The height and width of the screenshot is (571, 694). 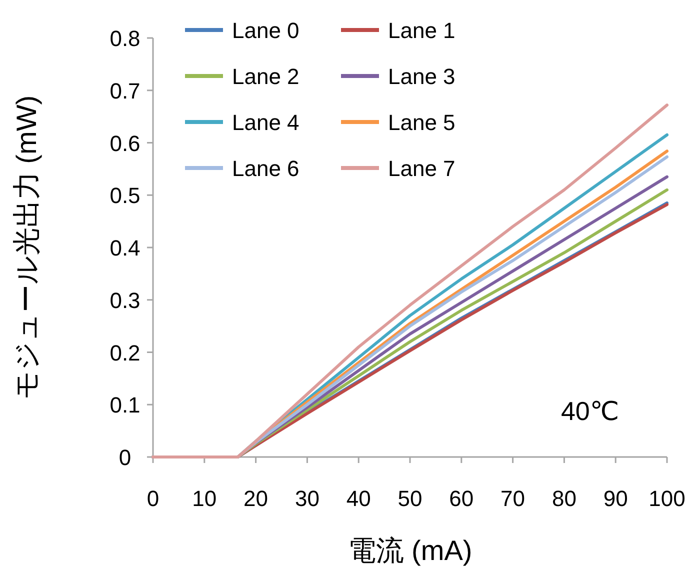 I want to click on y-tick-label: 0.5, so click(x=125, y=195).